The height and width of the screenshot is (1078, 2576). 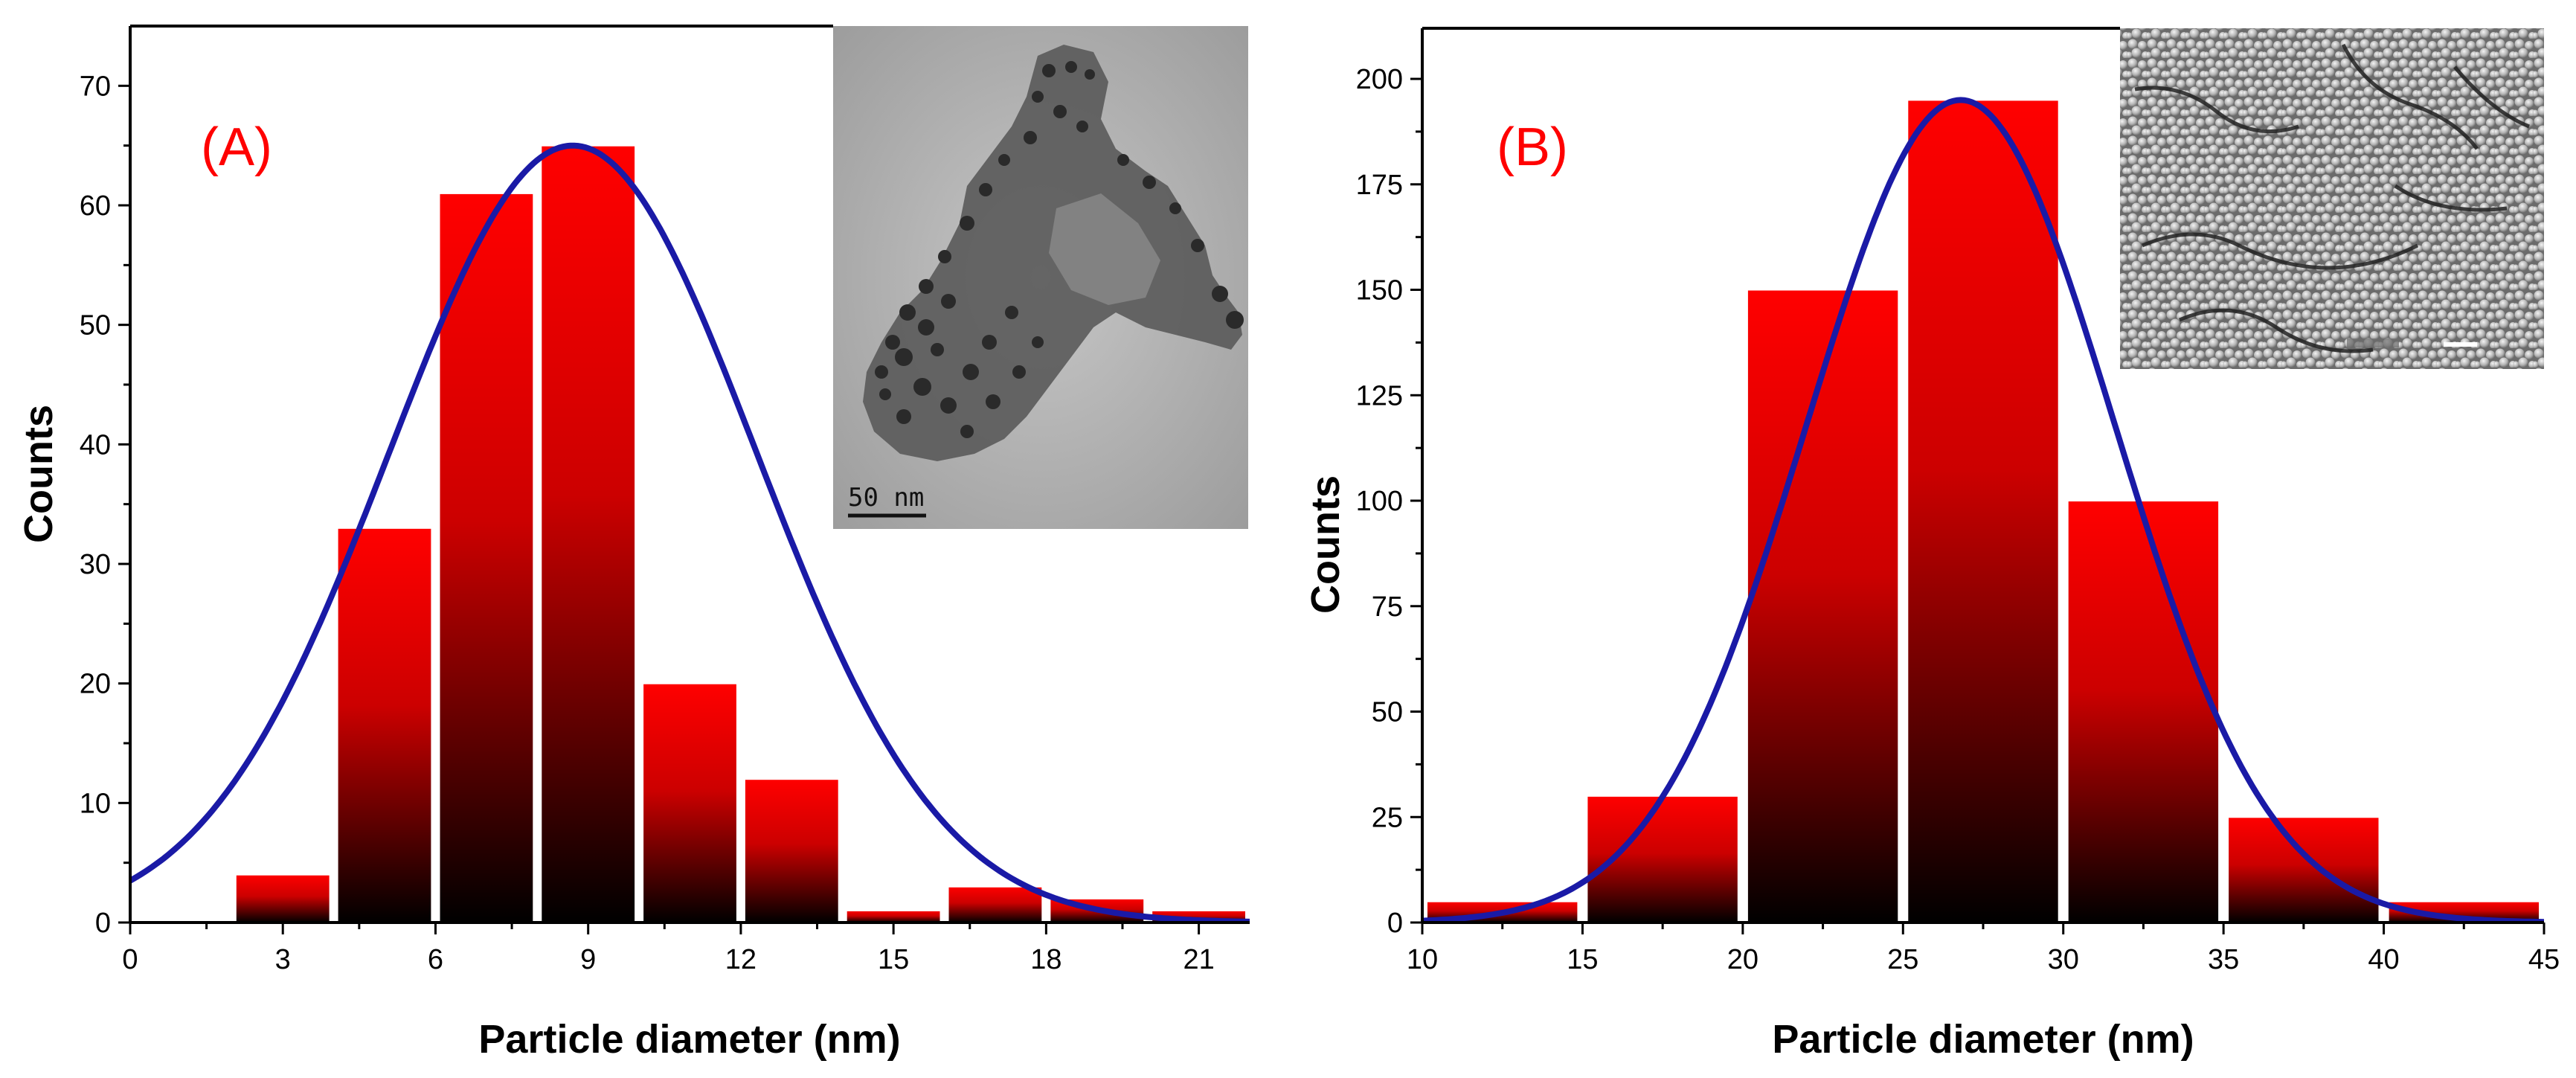 I want to click on y-tick-label-a-6: 60, so click(x=95, y=206).